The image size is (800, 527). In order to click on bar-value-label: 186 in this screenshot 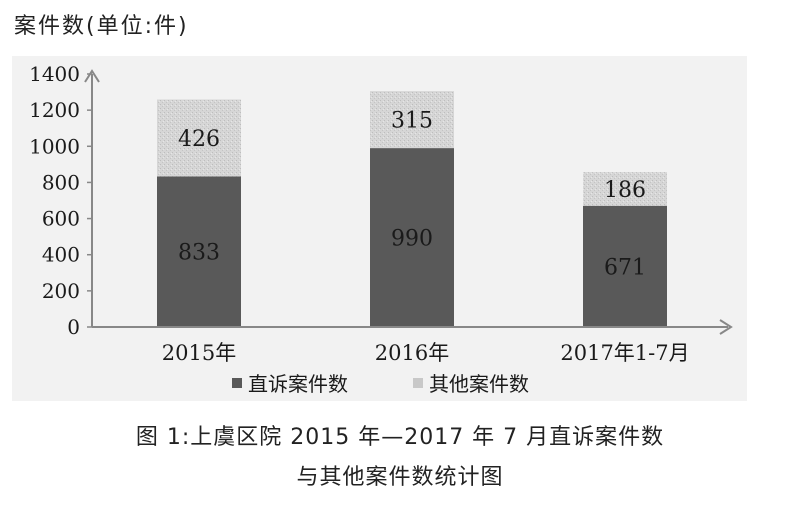, I will do `click(625, 190)`.